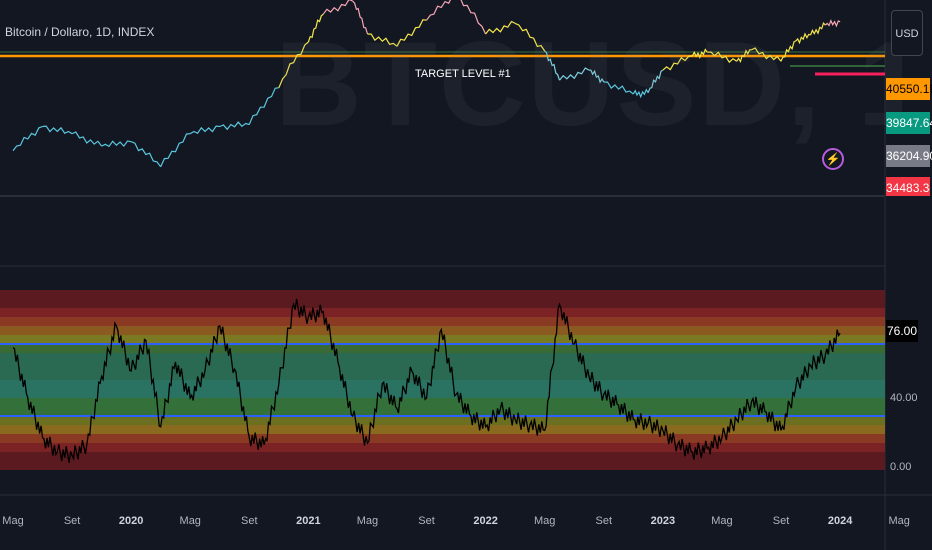  What do you see at coordinates (308, 521) in the screenshot?
I see `time-axis-label: 2021` at bounding box center [308, 521].